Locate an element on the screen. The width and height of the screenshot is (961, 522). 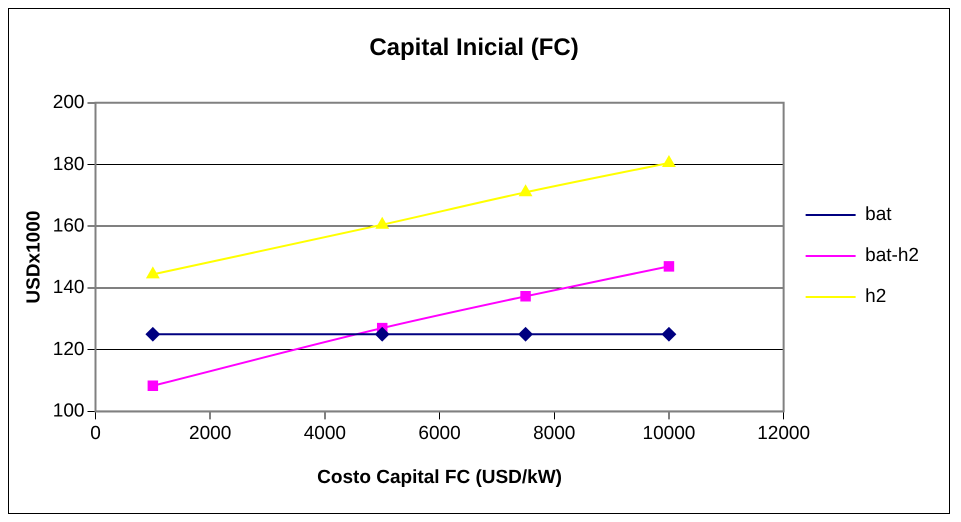
chart-title: Capital Inicial (FC) is located at coordinates (474, 48).